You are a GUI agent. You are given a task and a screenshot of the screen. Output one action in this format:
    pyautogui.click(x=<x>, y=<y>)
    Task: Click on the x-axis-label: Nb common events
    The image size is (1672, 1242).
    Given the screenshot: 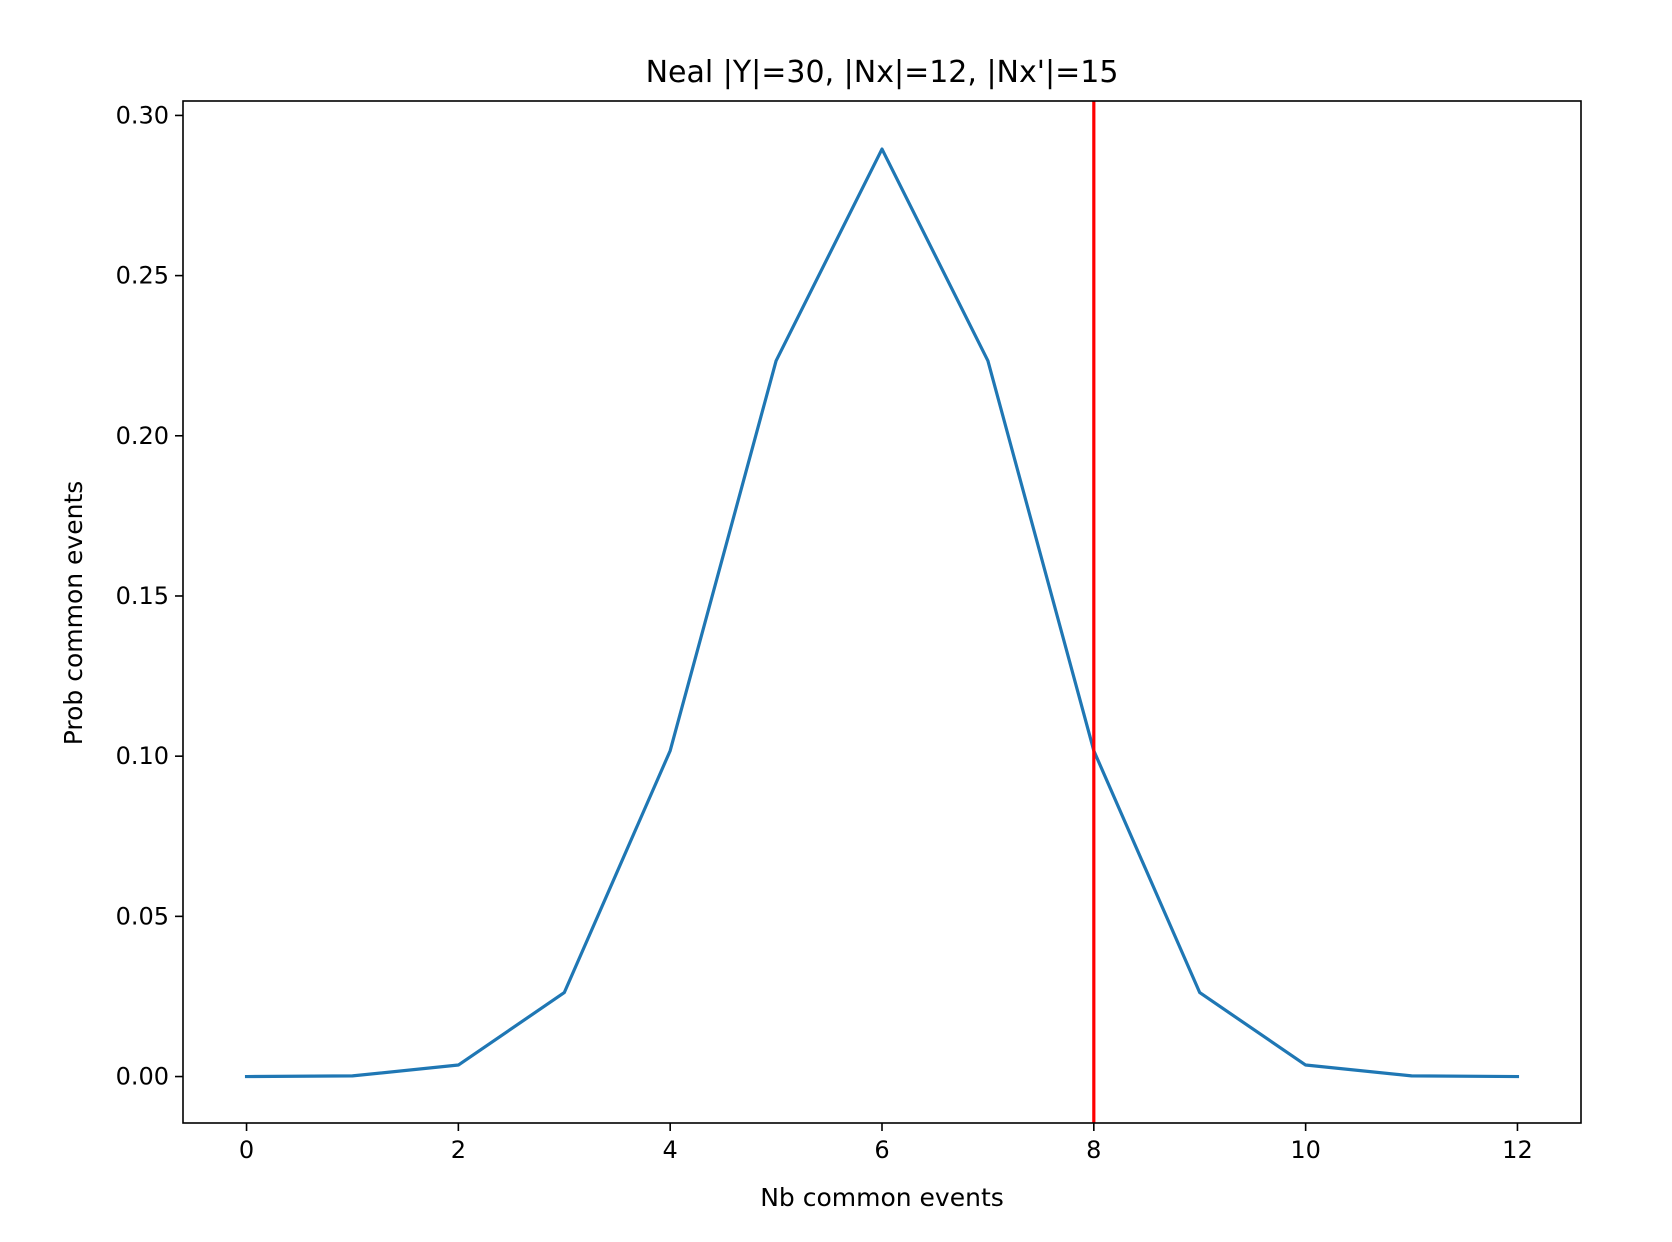 What is the action you would take?
    pyautogui.click(x=882, y=1197)
    